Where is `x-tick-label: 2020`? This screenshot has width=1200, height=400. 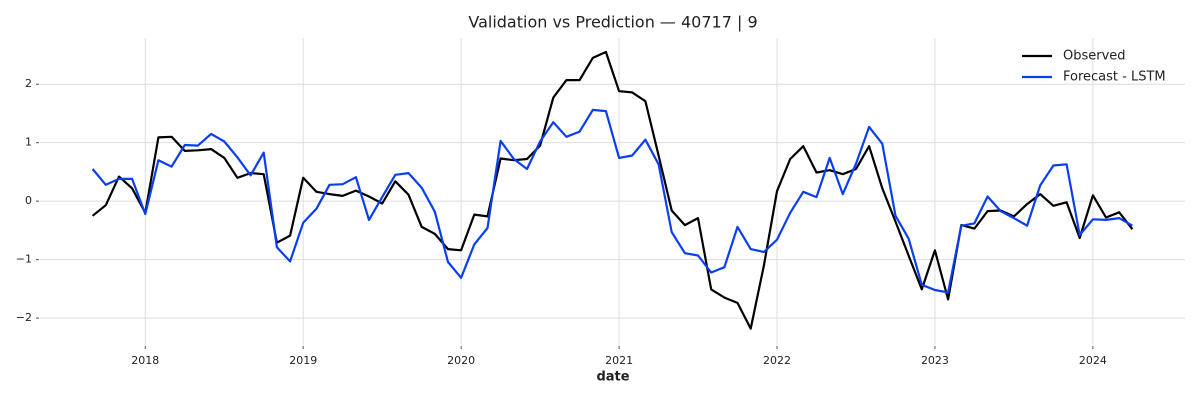
x-tick-label: 2020 is located at coordinates (461, 360).